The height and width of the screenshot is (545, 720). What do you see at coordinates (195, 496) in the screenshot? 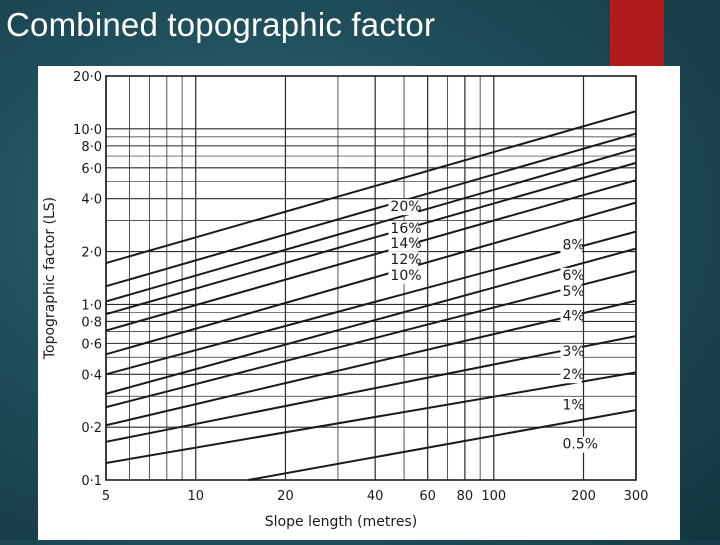
I see `x-tick-label: 10` at bounding box center [195, 496].